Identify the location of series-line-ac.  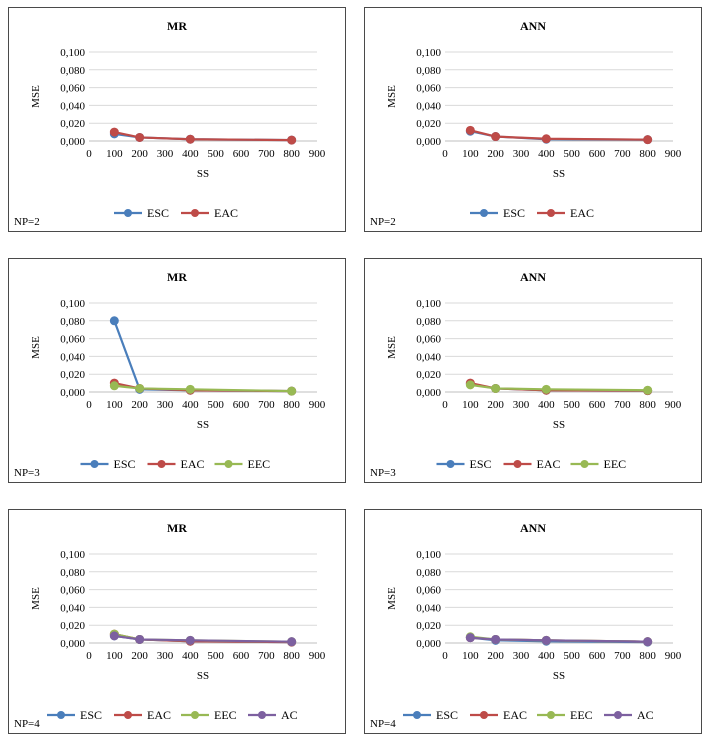
(559, 639).